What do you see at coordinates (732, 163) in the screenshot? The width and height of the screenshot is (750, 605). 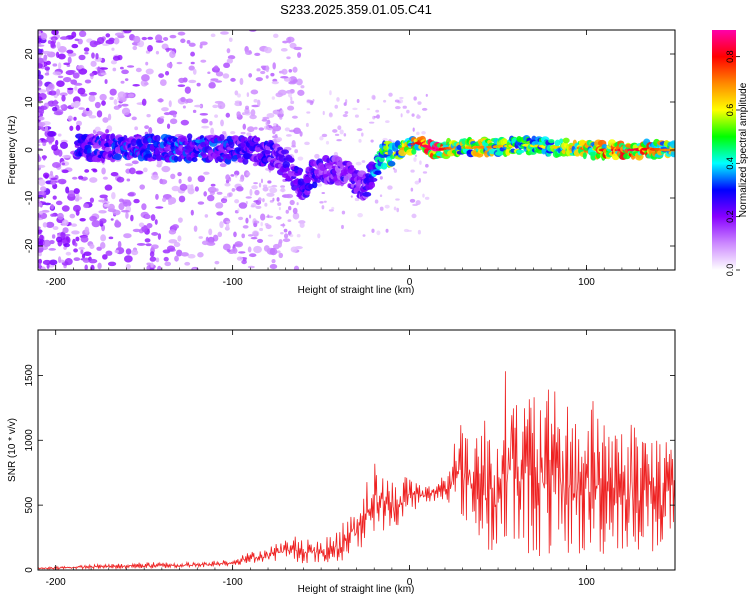 I see `colorbar-ticks: 0.0 0.2 0.4 0.6 0.8` at bounding box center [732, 163].